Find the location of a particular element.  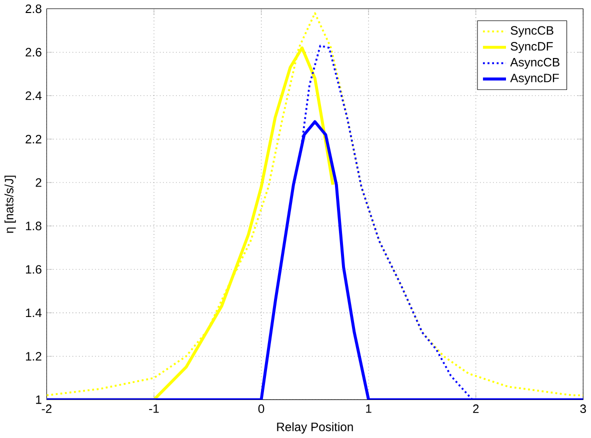

y-tick-label: 2.6 is located at coordinates (34, 52).